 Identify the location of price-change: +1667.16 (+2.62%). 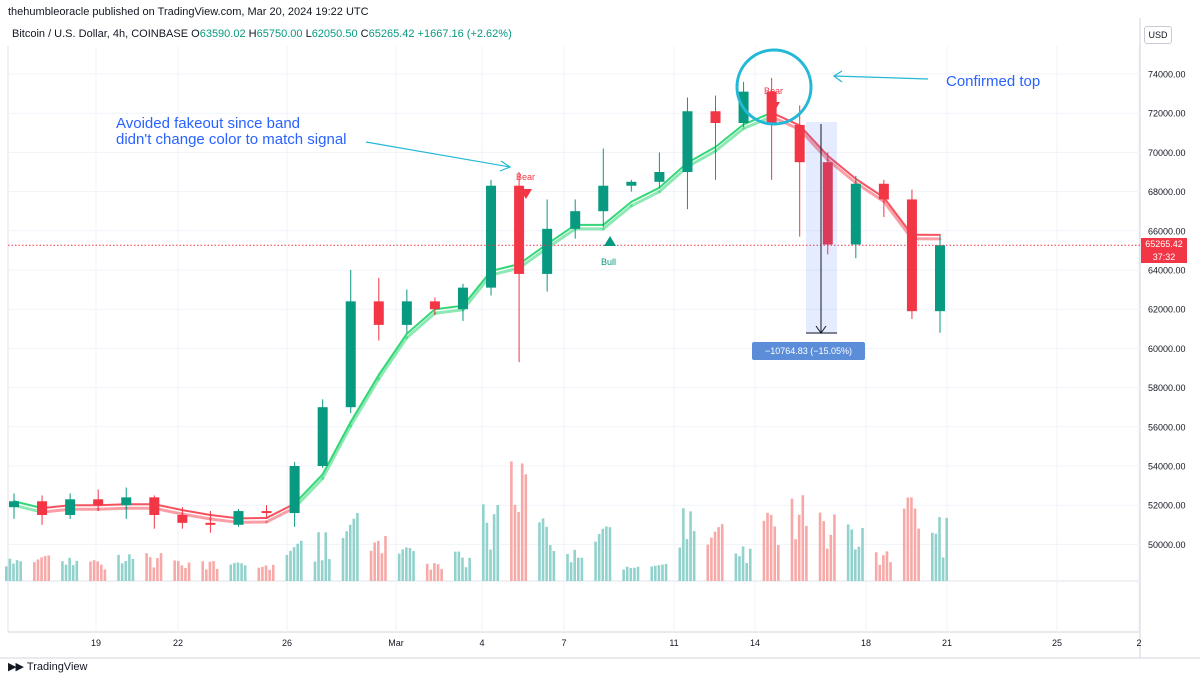
(464, 34).